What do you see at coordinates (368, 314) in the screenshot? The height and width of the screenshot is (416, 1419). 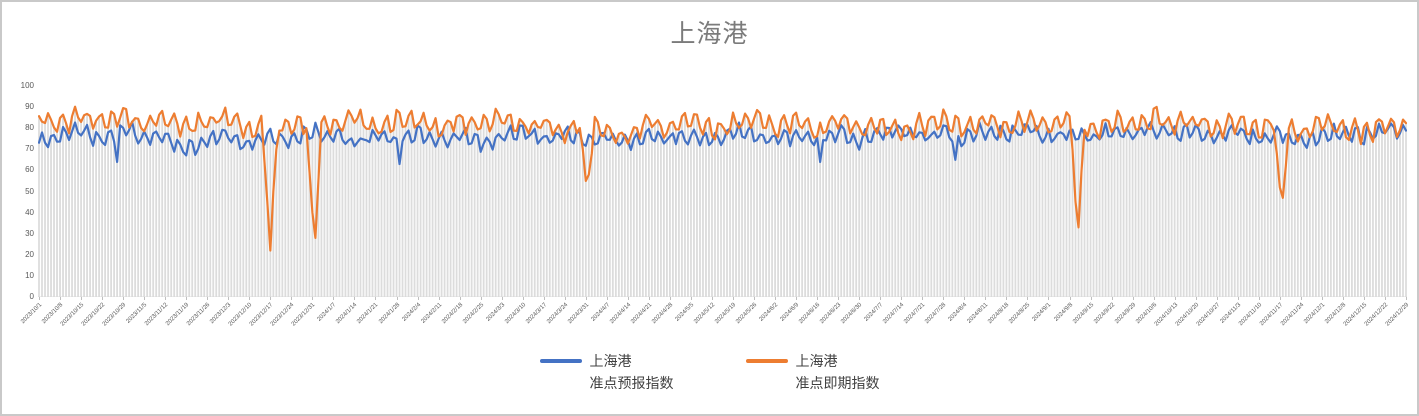 I see `x-axis-label: 2024/1/21` at bounding box center [368, 314].